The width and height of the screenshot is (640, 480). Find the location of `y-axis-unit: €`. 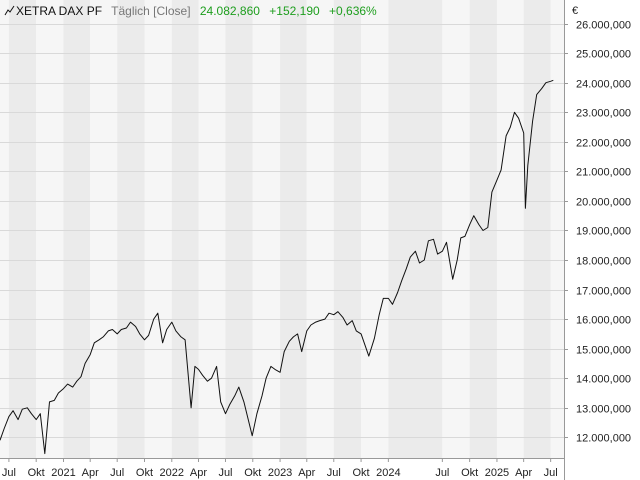

y-axis-unit: € is located at coordinates (575, 11).